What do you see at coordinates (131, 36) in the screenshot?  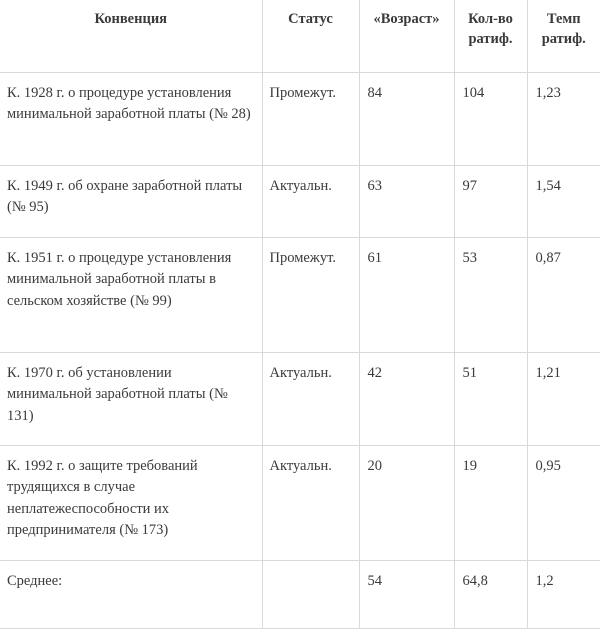 I see `header-convention: Конвенция` at bounding box center [131, 36].